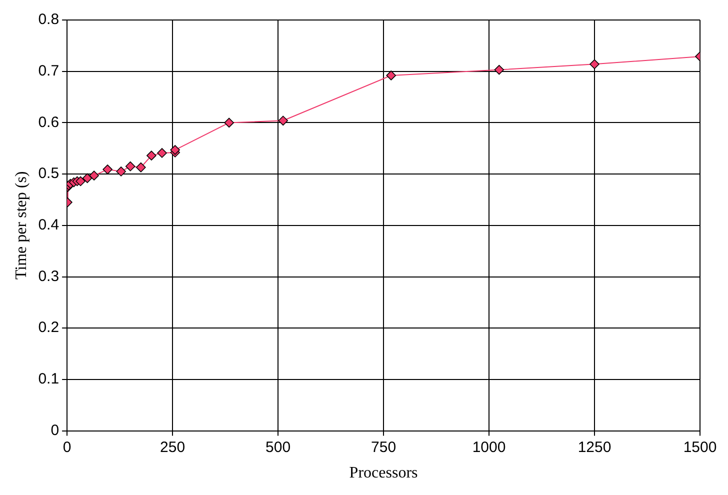 The height and width of the screenshot is (495, 728). I want to click on y-tick-label: 0.3, so click(49, 276).